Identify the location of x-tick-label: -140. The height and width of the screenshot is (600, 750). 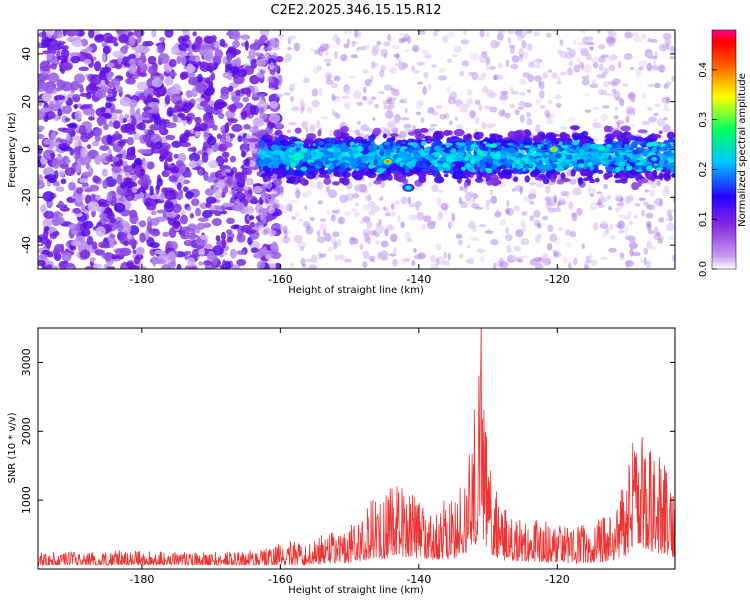
(418, 579).